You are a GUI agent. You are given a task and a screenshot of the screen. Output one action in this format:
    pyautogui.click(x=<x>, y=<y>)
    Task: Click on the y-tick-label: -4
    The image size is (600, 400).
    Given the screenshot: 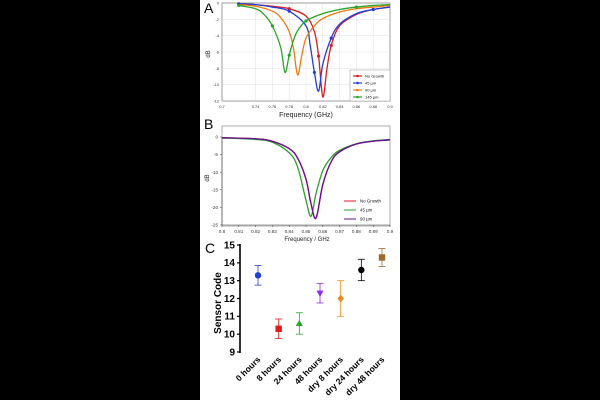 What is the action you would take?
    pyautogui.click(x=217, y=35)
    